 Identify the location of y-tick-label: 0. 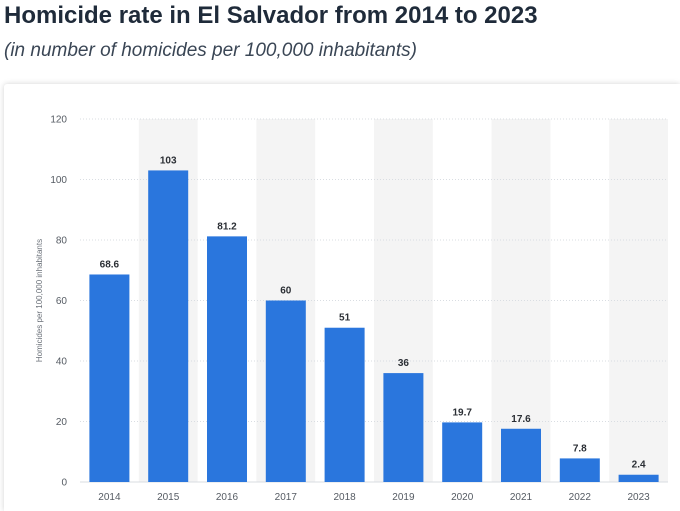
(64, 483).